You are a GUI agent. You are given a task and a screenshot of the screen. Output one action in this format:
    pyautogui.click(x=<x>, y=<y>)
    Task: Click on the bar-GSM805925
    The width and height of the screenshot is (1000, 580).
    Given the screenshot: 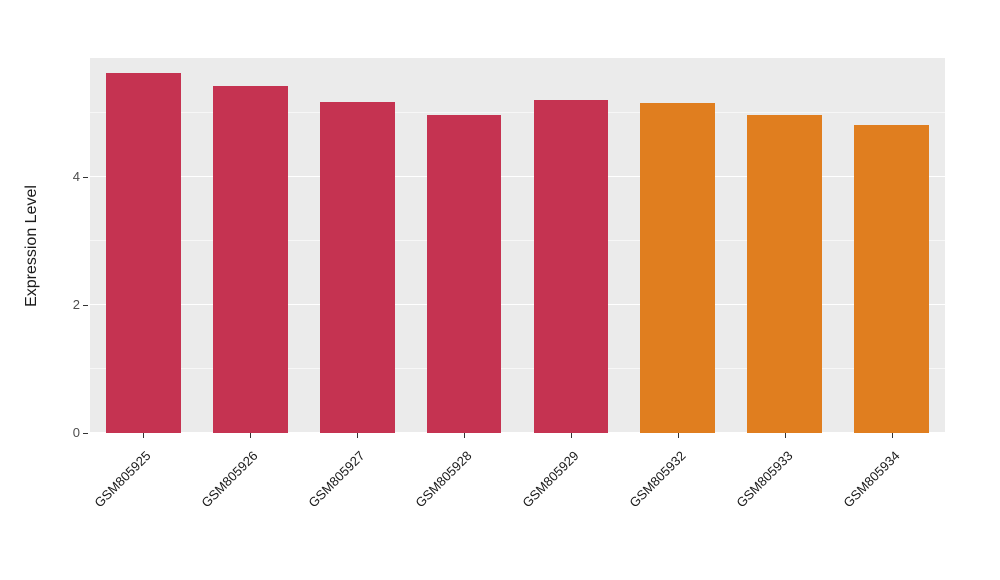 What is the action you would take?
    pyautogui.click(x=143, y=253)
    